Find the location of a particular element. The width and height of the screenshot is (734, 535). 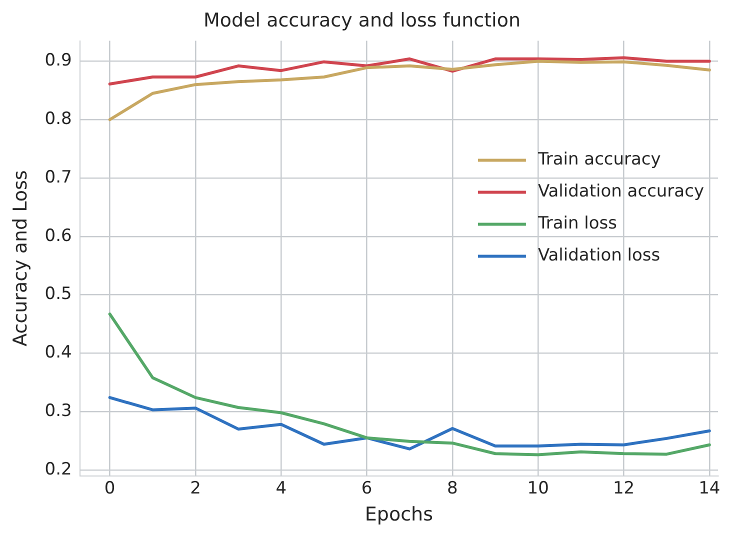

y-tick-label: 0.6 is located at coordinates (58, 236).